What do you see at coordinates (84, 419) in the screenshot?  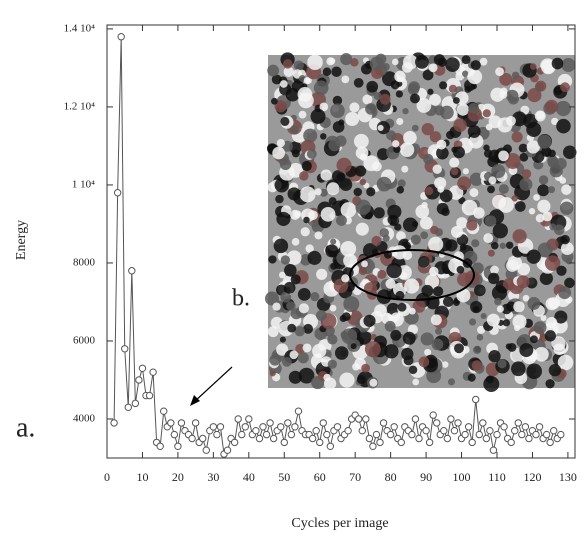 I see `y-tick-label: 4000` at bounding box center [84, 419].